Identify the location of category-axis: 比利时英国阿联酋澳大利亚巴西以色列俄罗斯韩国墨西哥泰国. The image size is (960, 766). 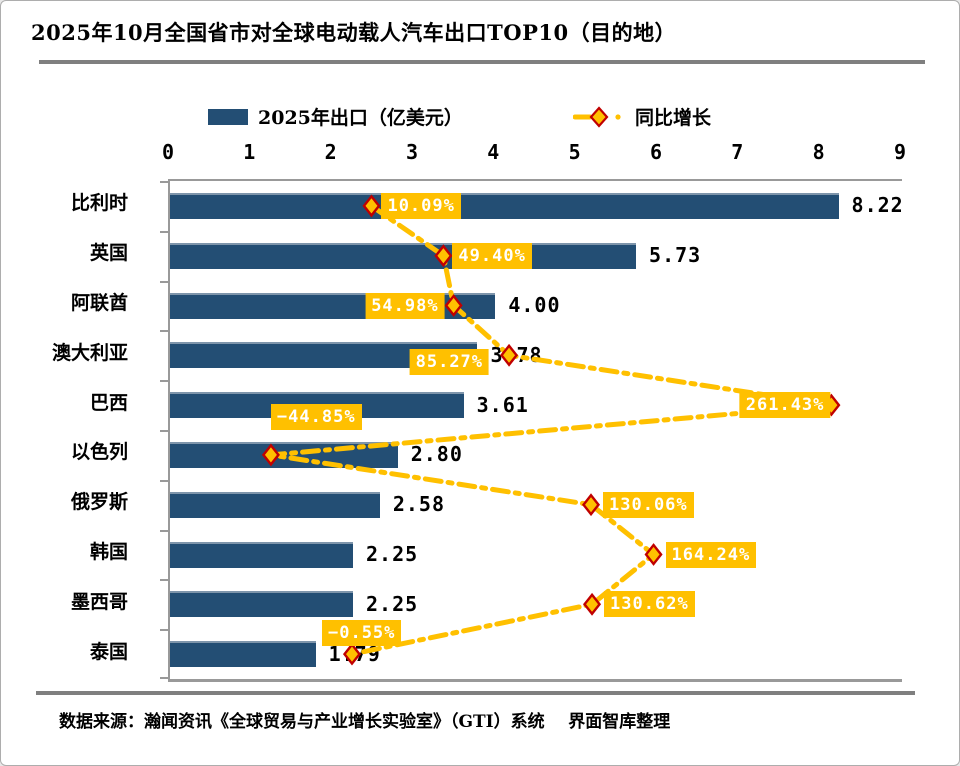
(64, 428).